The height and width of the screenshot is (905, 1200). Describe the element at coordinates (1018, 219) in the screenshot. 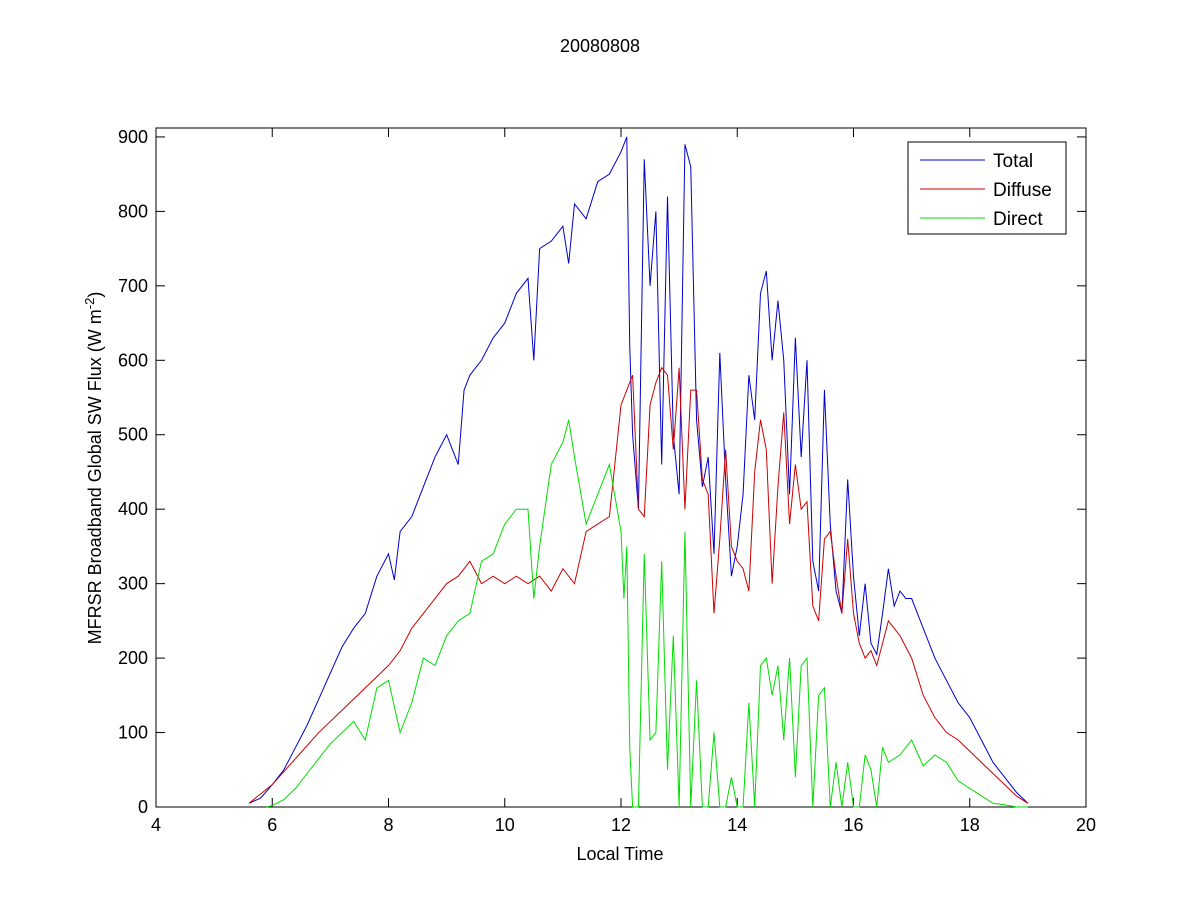

I see `legend-label-direct: Direct` at that location.